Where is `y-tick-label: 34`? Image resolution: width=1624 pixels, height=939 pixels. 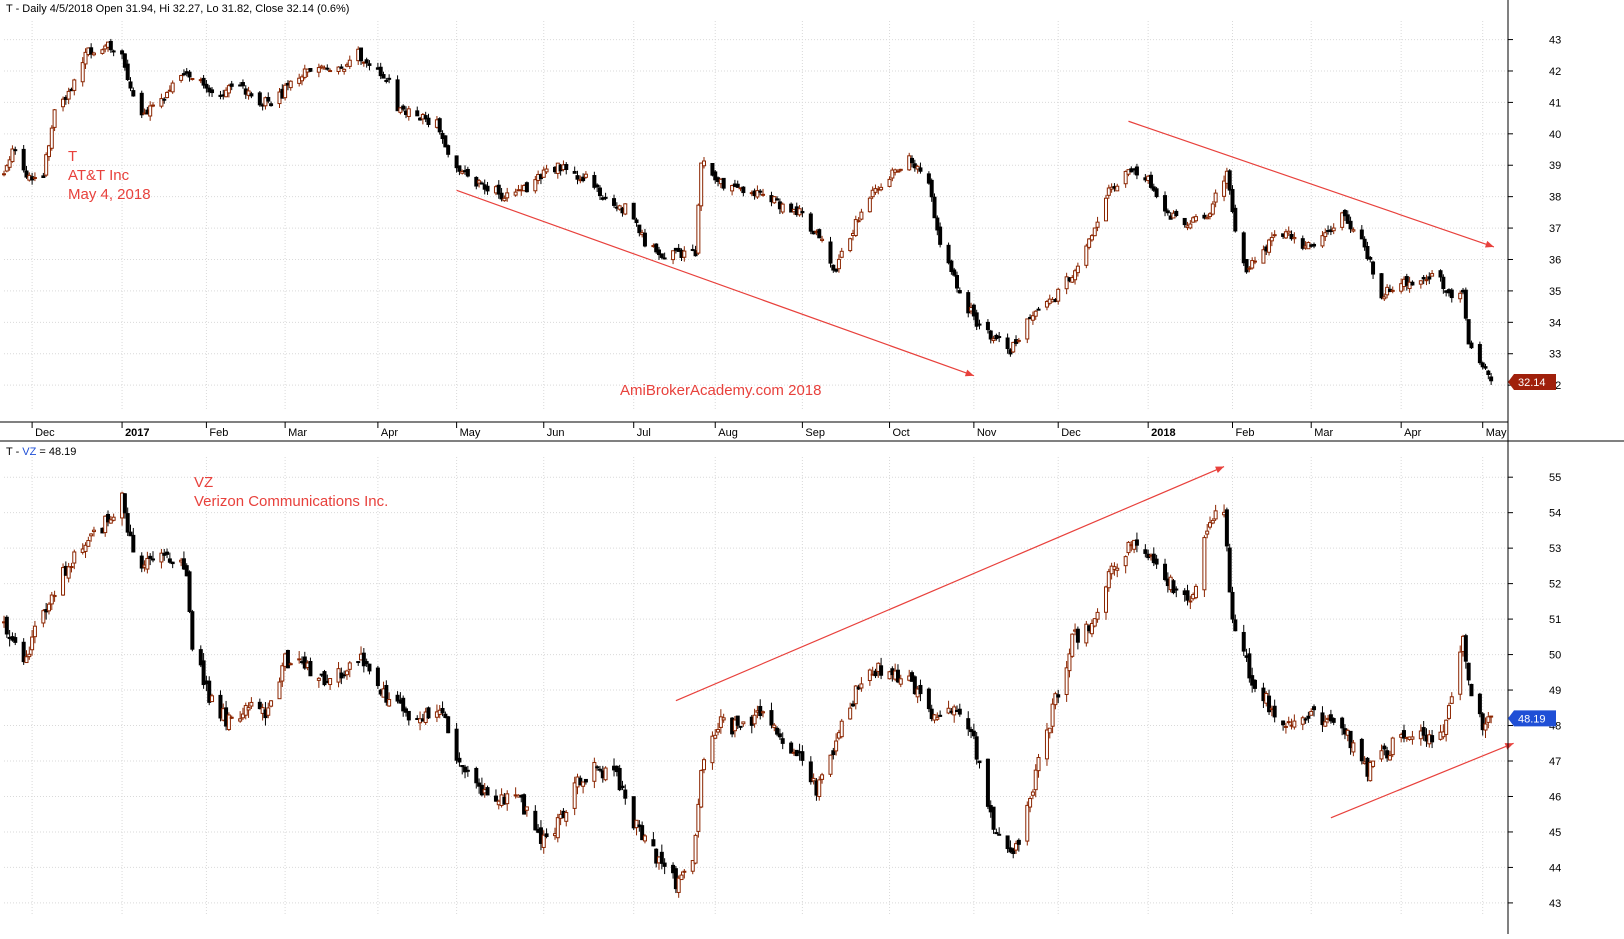 y-tick-label: 34 is located at coordinates (1555, 323).